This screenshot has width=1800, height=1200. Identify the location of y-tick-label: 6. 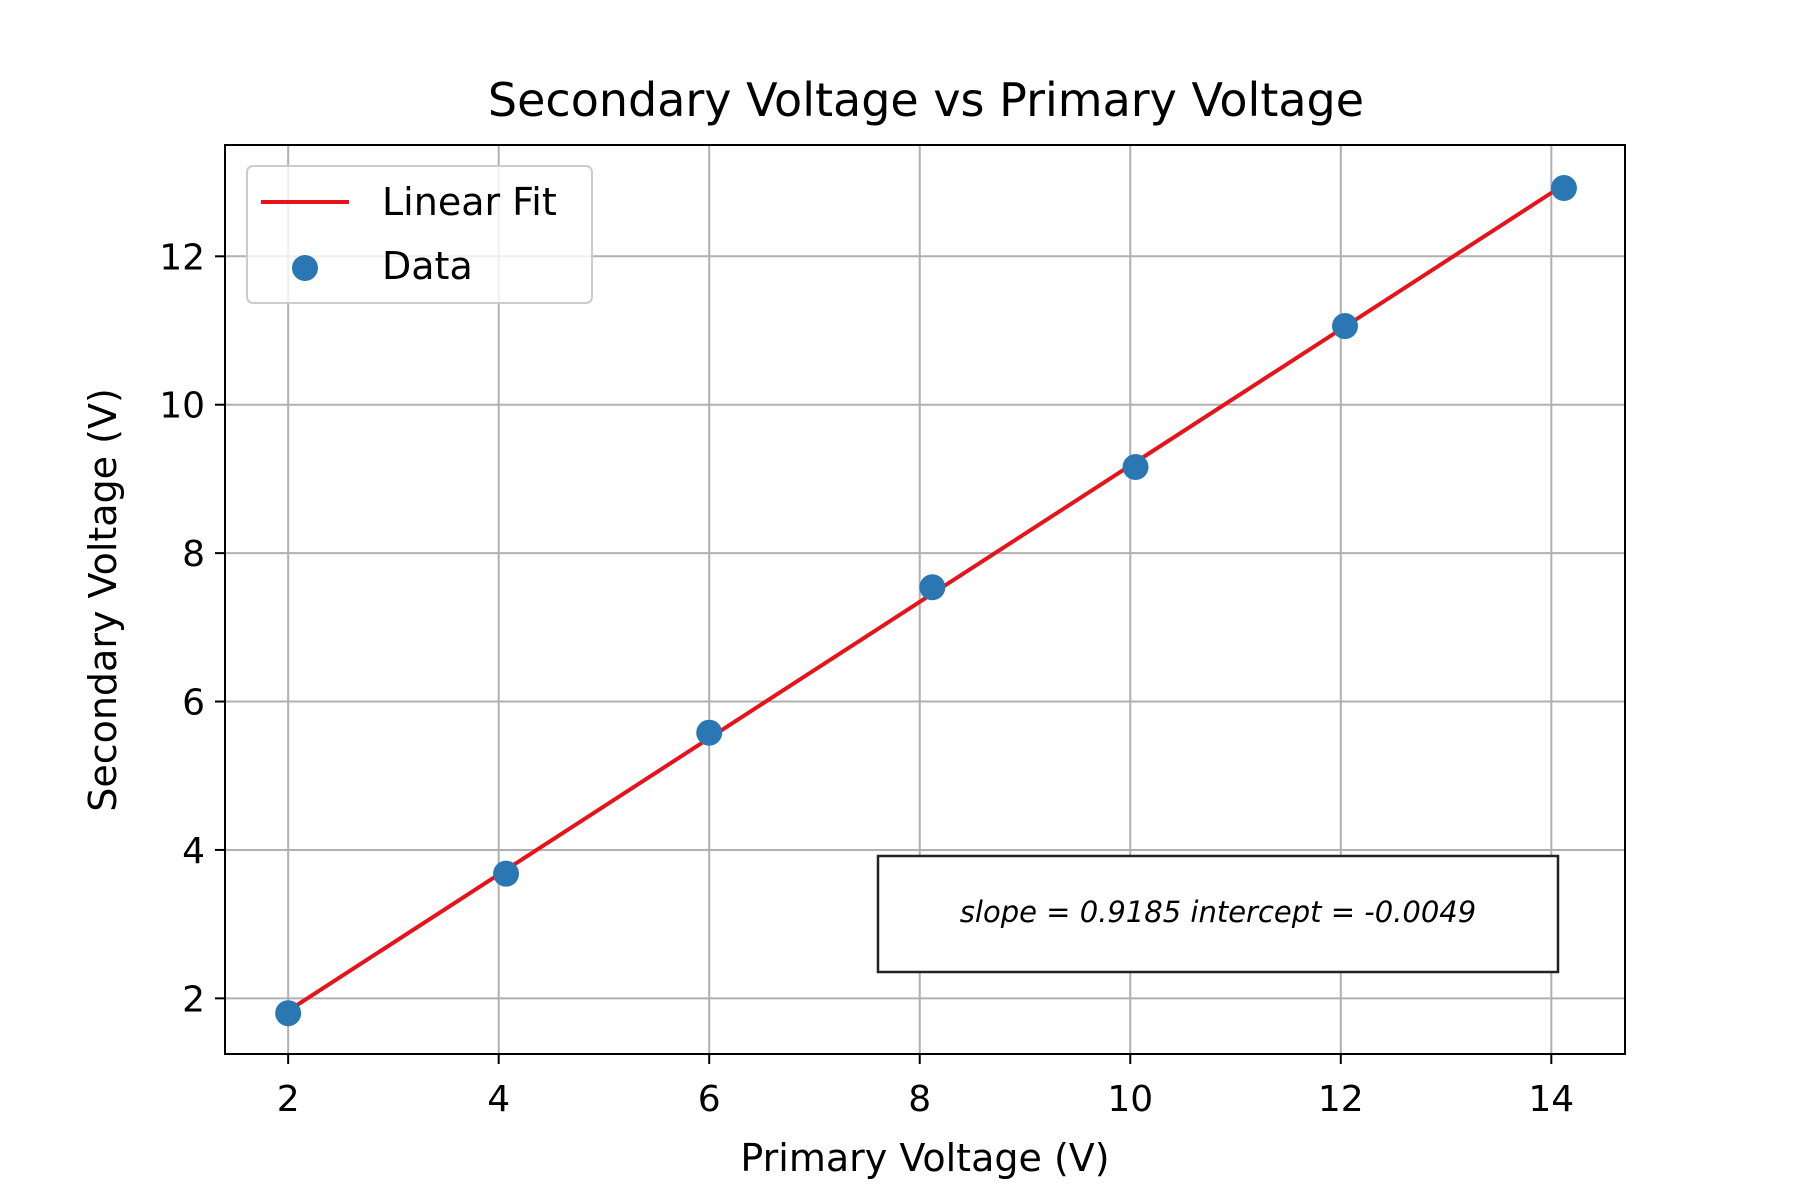
(193, 703).